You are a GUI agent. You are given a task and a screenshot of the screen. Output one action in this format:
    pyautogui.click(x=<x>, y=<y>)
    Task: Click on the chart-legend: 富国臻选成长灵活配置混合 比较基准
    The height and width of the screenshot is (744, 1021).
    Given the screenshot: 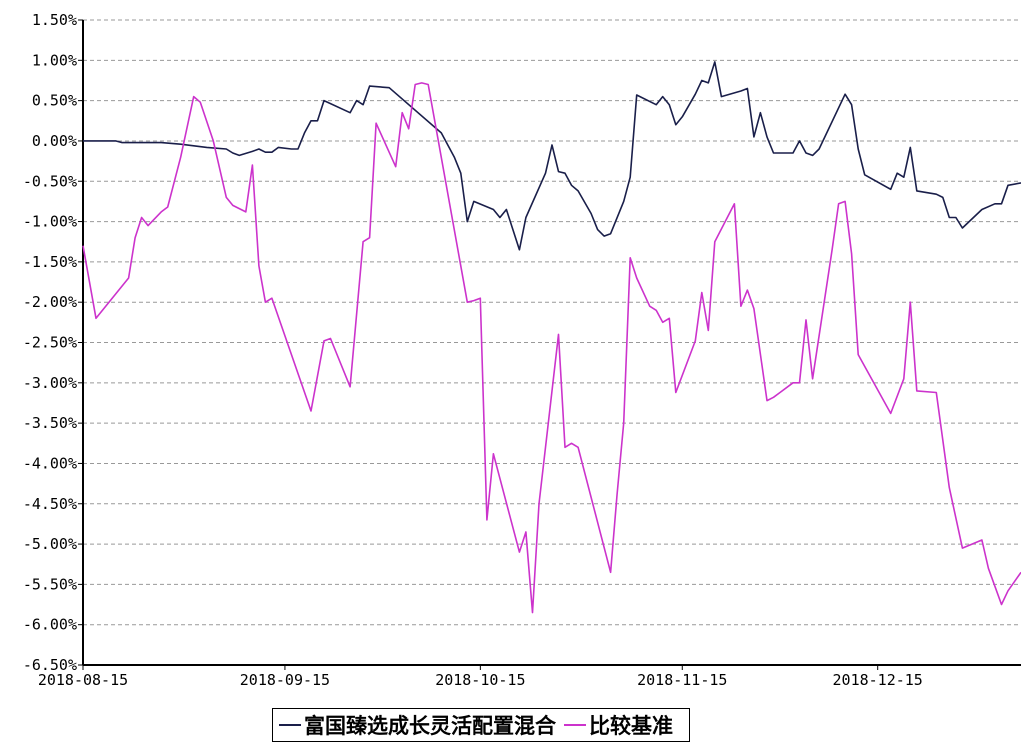 What is the action you would take?
    pyautogui.click(x=481, y=725)
    